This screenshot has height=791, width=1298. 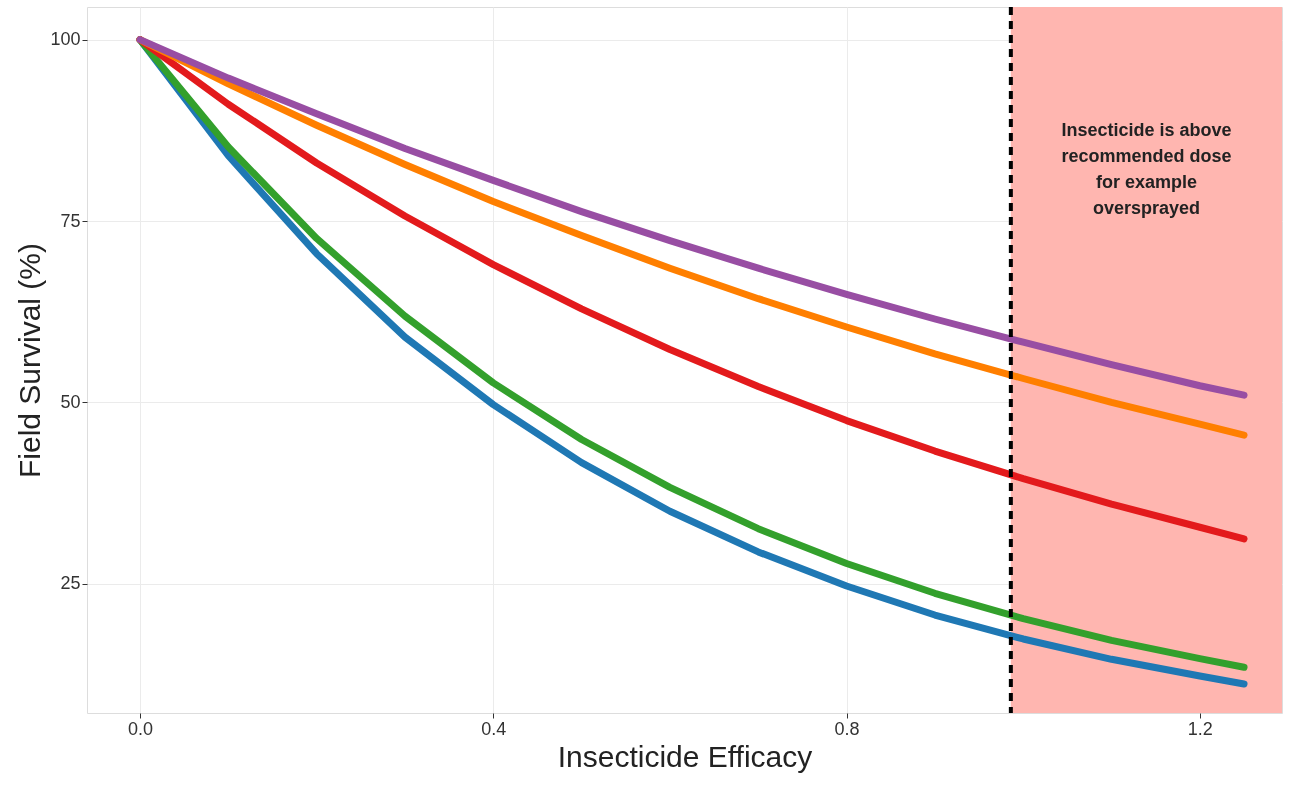 I want to click on y-tick-label: 100, so click(x=65, y=39).